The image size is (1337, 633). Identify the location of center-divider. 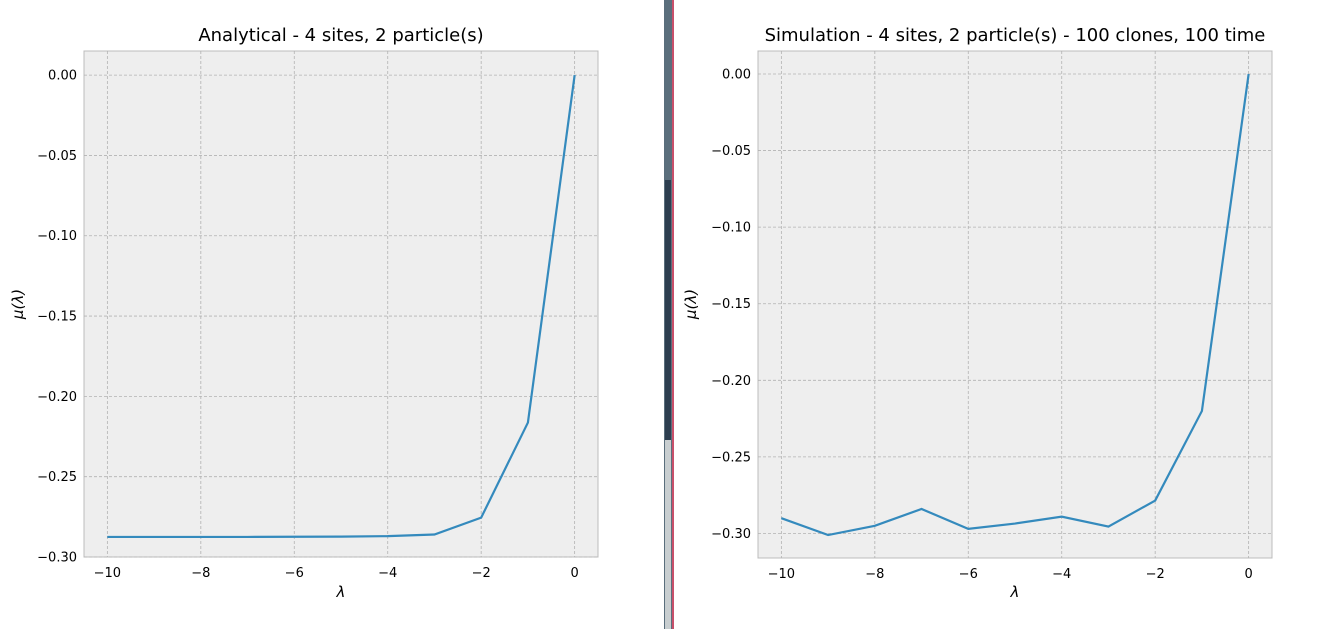
(669, 314).